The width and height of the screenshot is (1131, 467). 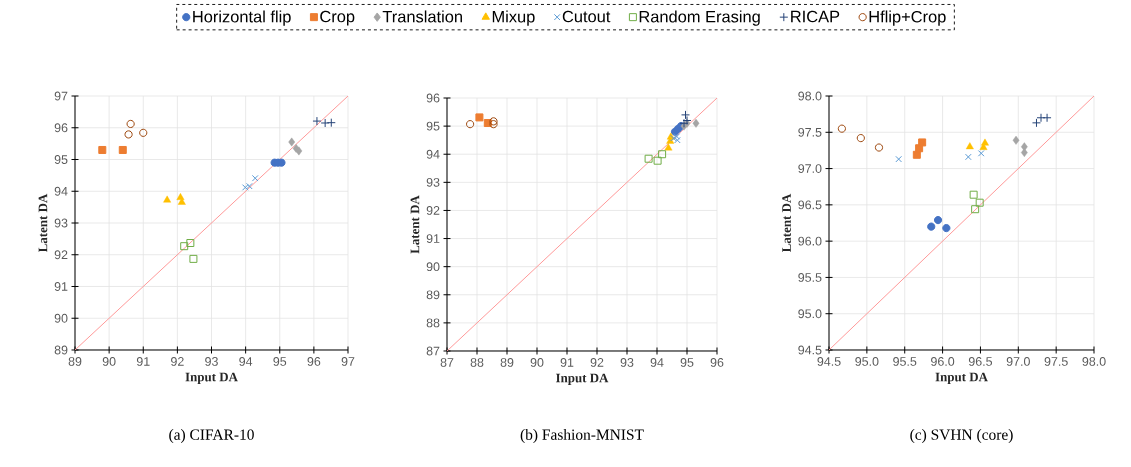 I want to click on legend-label: Random Erasing, so click(x=699, y=18).